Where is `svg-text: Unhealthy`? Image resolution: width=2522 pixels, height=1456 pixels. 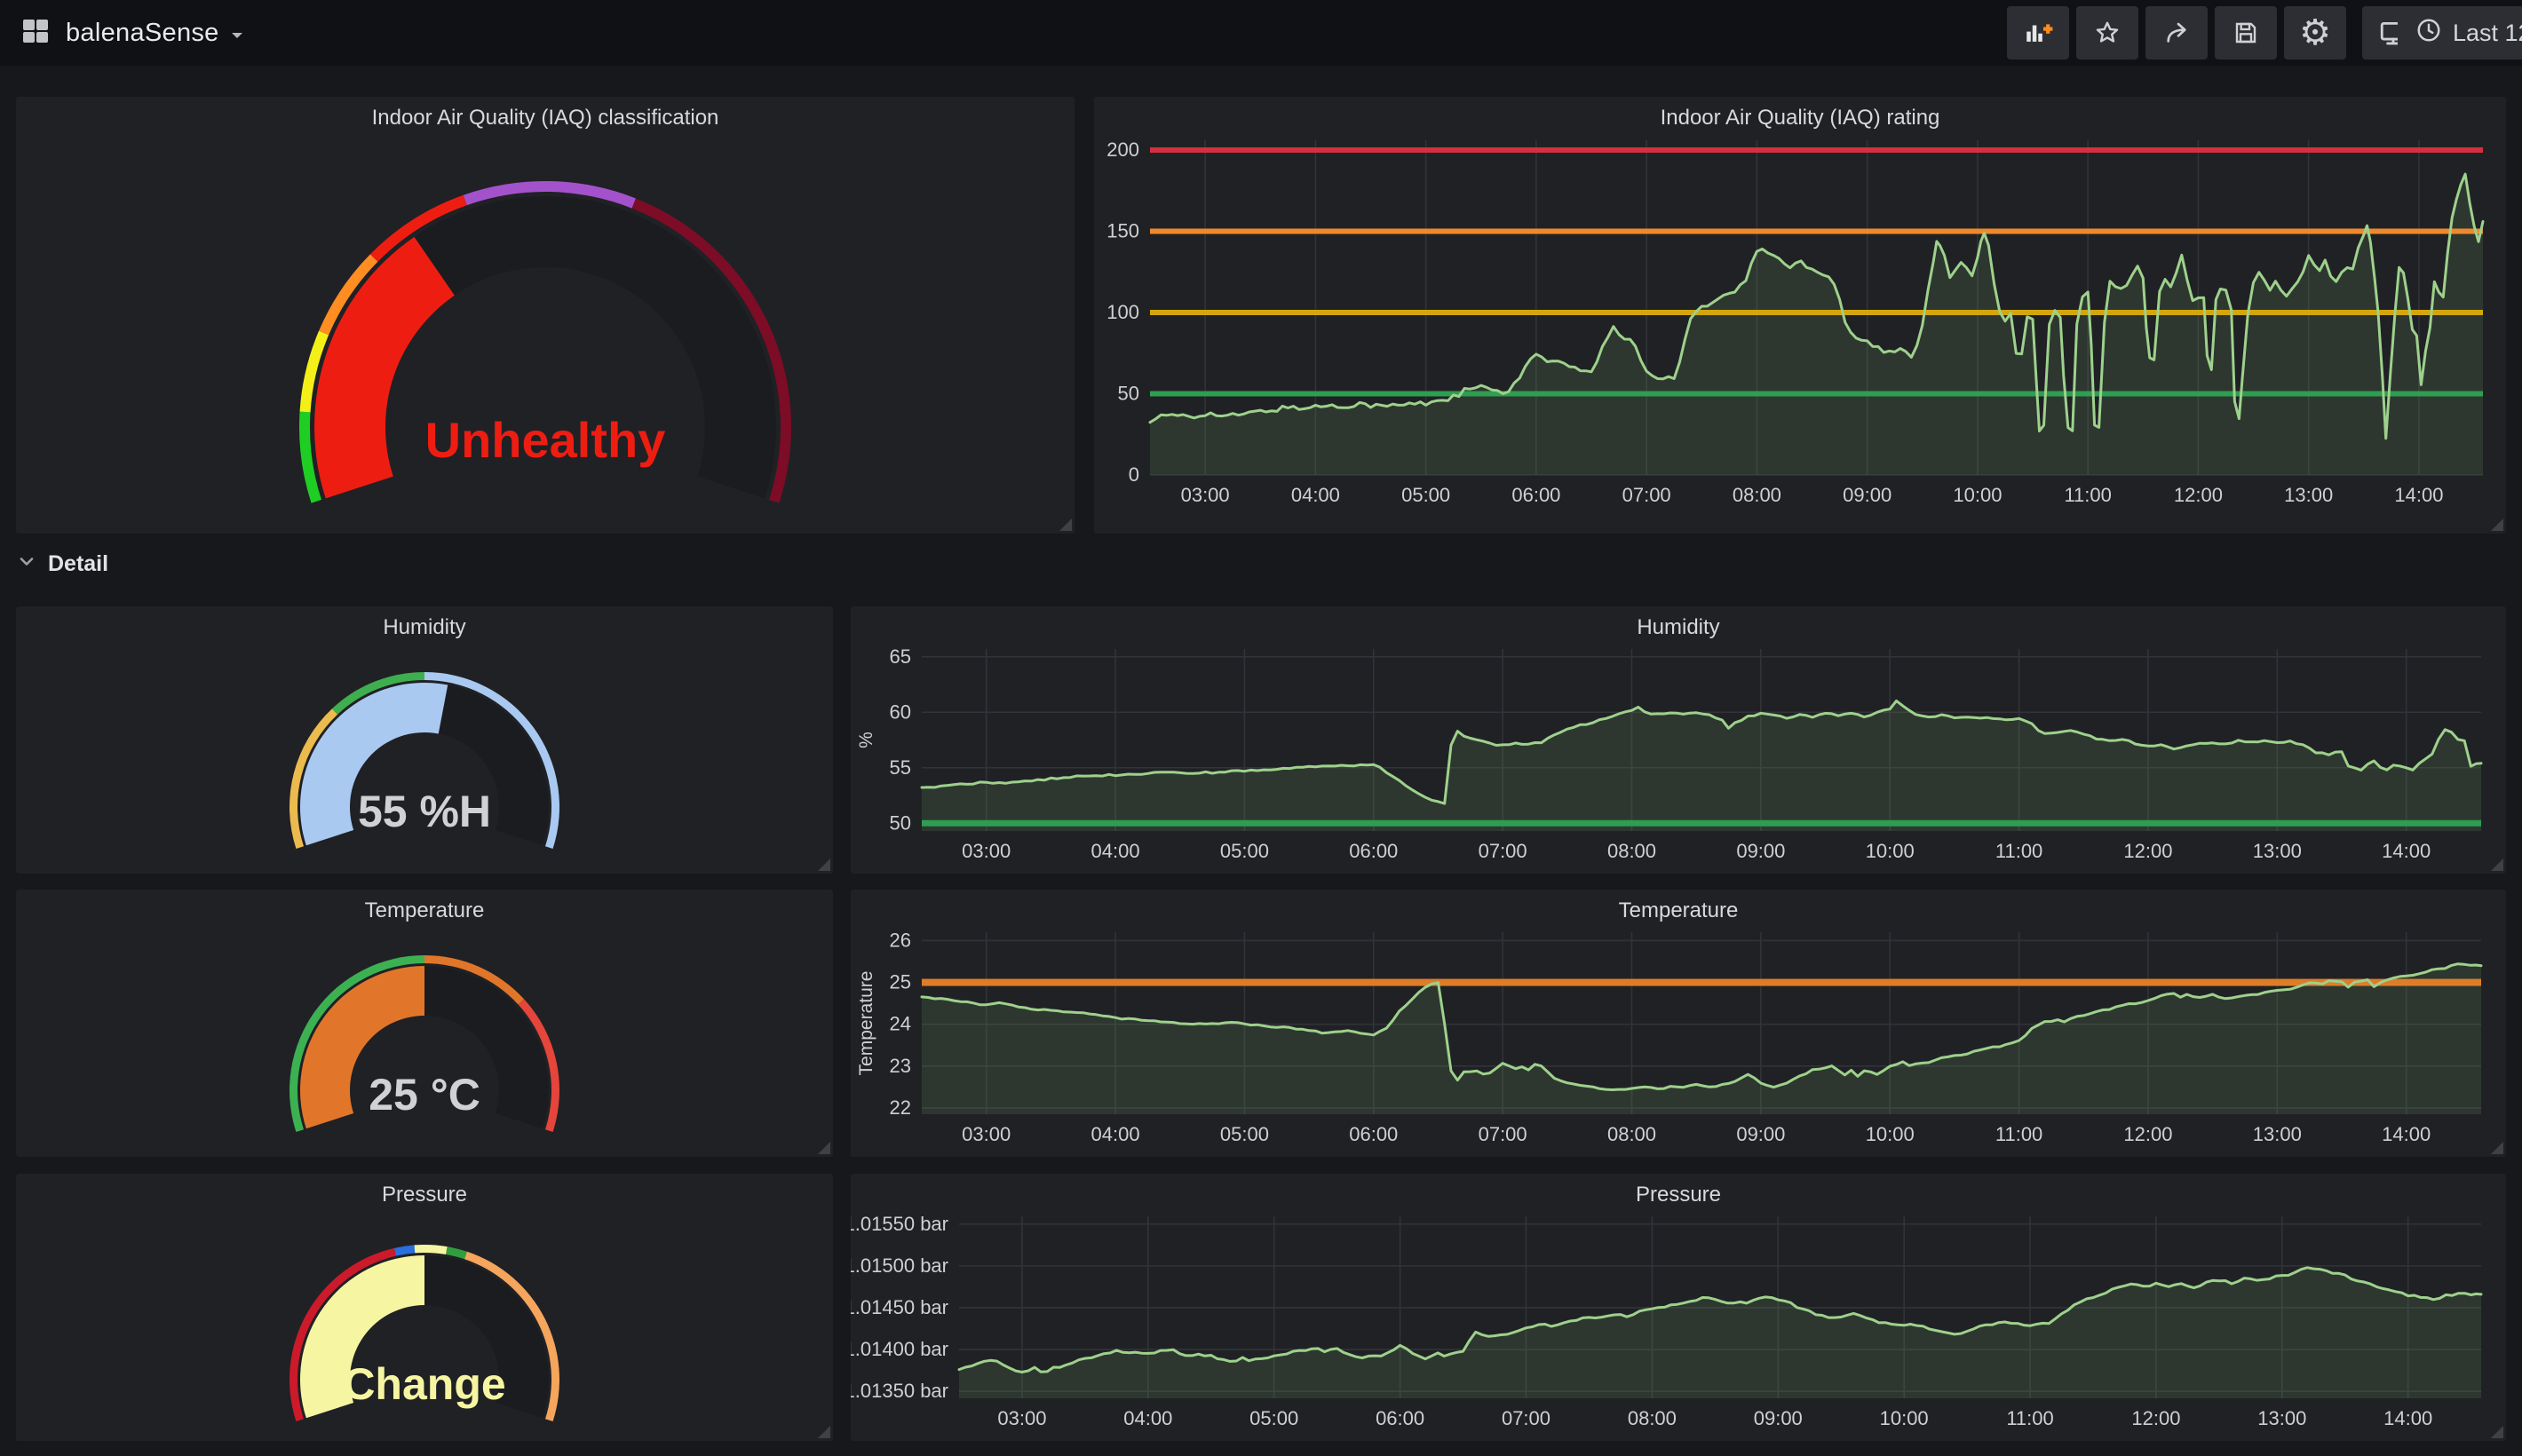 svg-text: Unhealthy is located at coordinates (545, 440).